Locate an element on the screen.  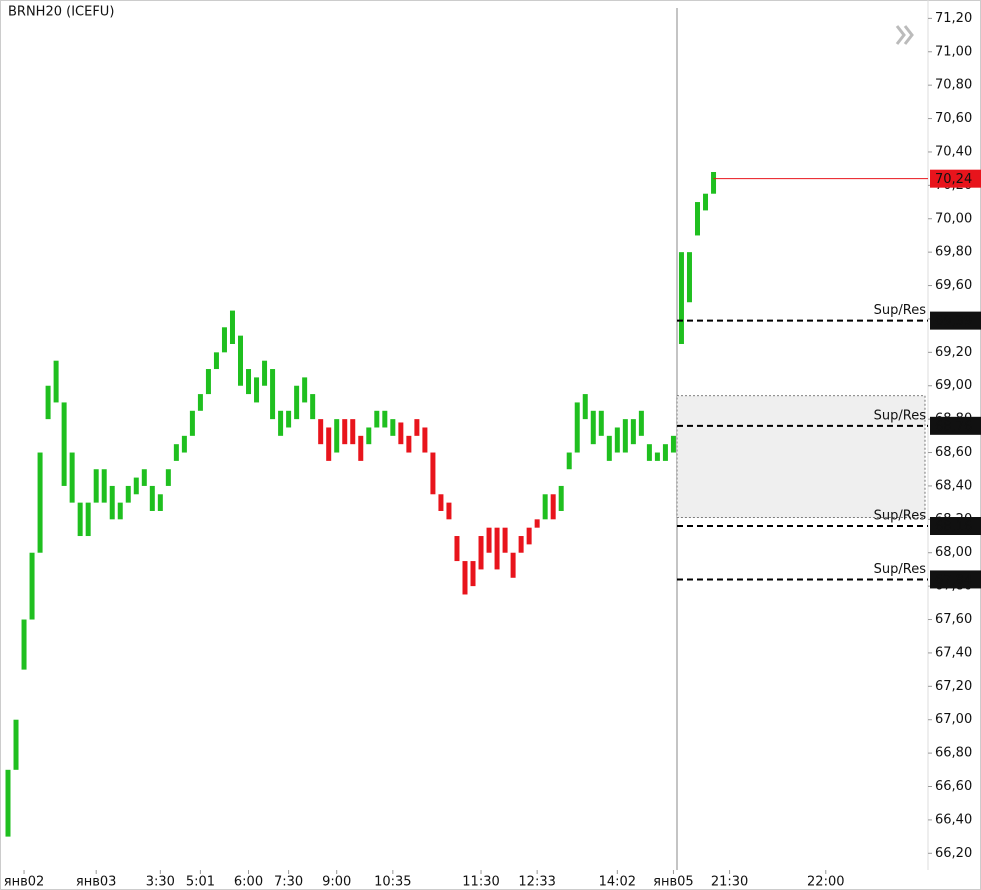
x-tick-label: 10:35 is located at coordinates (392, 882).